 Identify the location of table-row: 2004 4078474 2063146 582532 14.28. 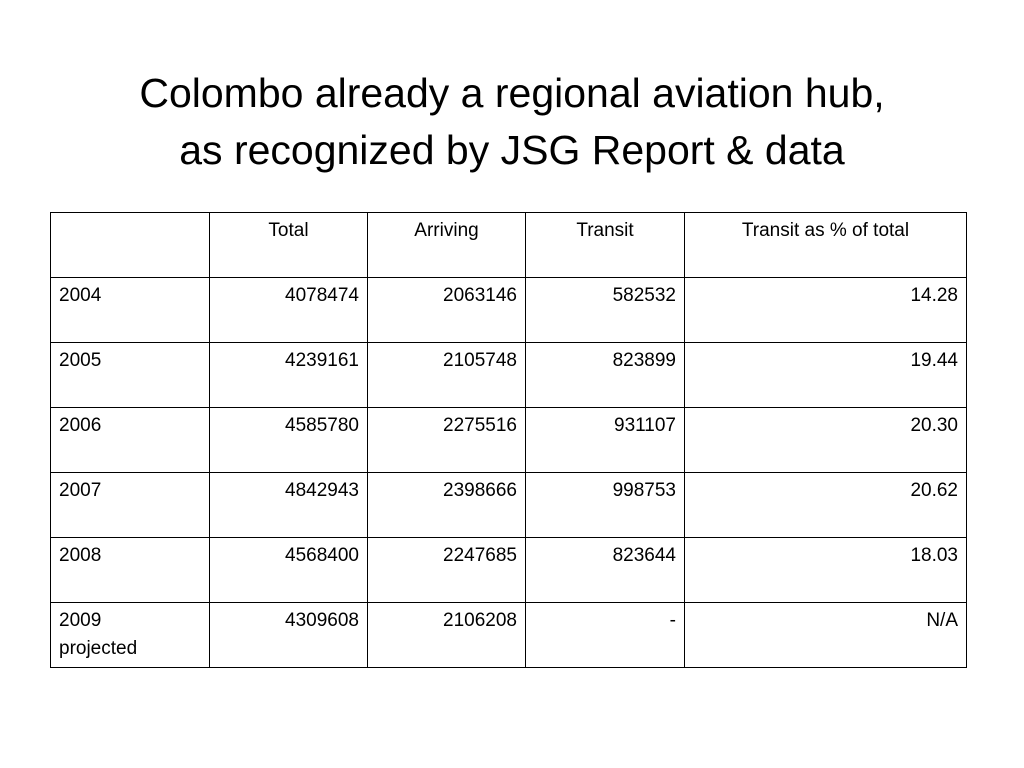
(508, 310).